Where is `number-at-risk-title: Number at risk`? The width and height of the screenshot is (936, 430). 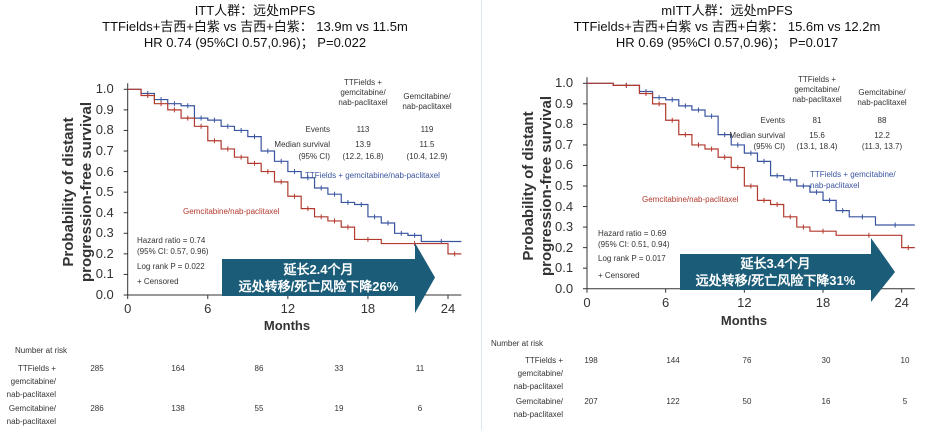 number-at-risk-title: Number at risk is located at coordinates (517, 343).